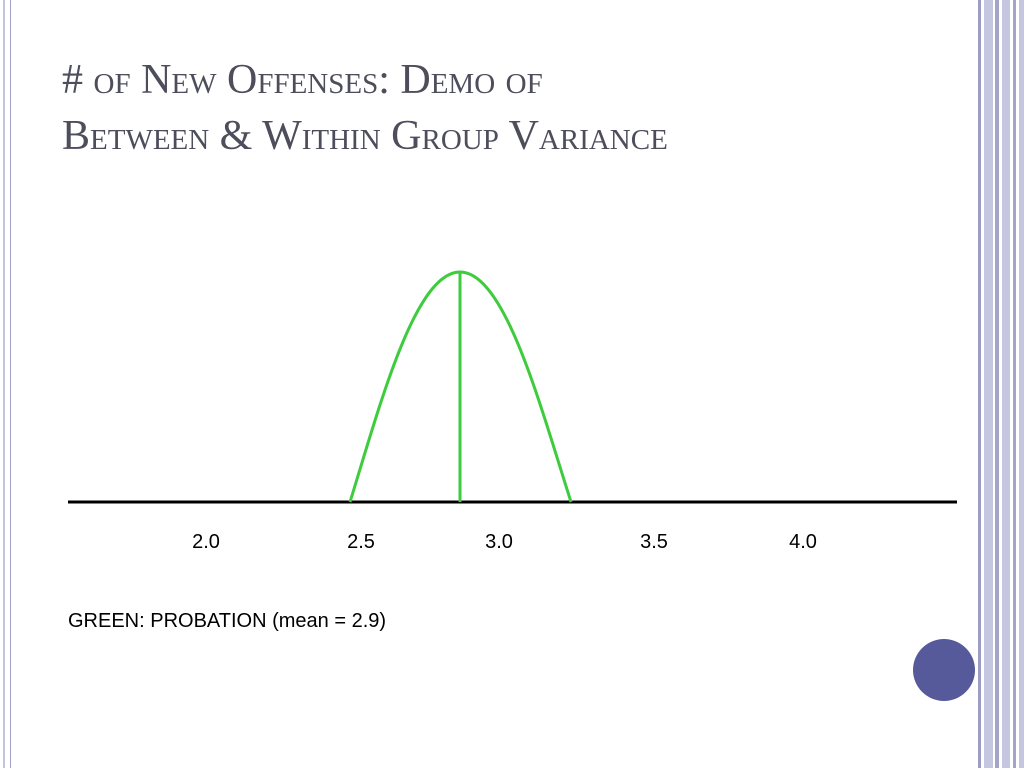  What do you see at coordinates (654, 542) in the screenshot?
I see `axis-label-3-5: 3.5` at bounding box center [654, 542].